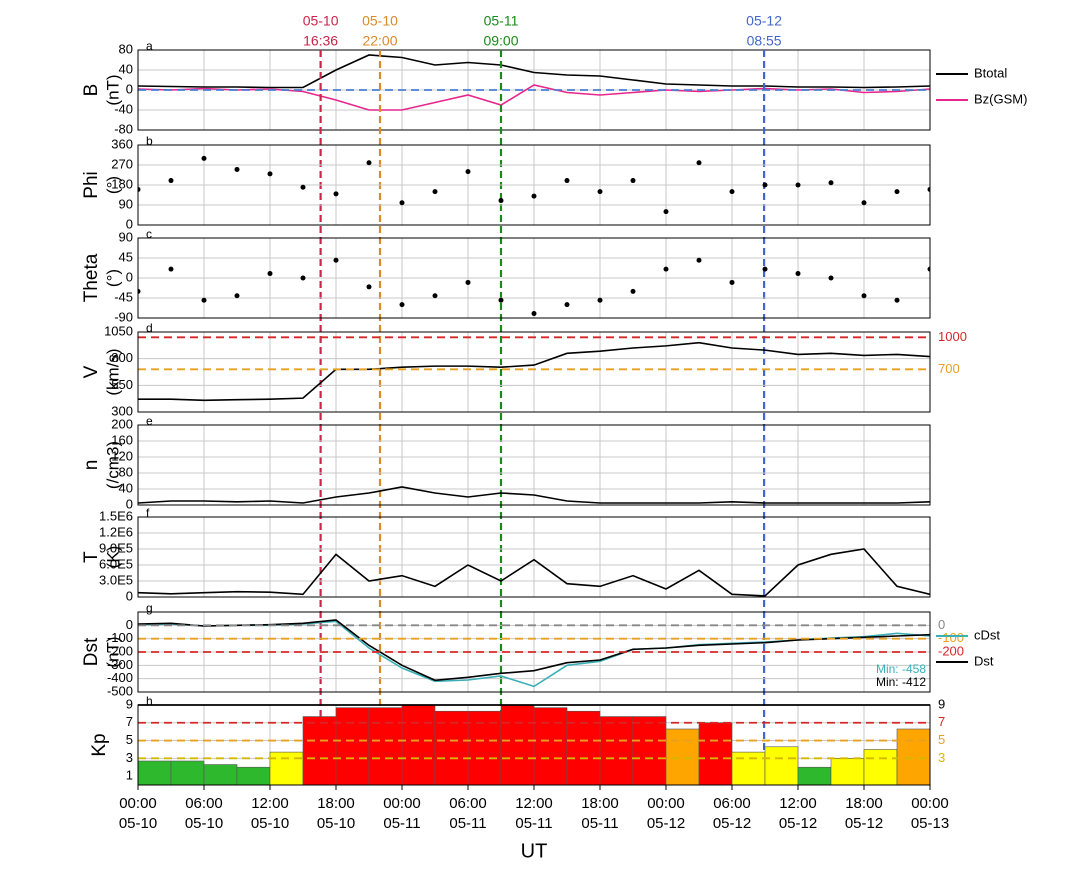  I want to click on annotation: Min: -458, so click(901, 669).